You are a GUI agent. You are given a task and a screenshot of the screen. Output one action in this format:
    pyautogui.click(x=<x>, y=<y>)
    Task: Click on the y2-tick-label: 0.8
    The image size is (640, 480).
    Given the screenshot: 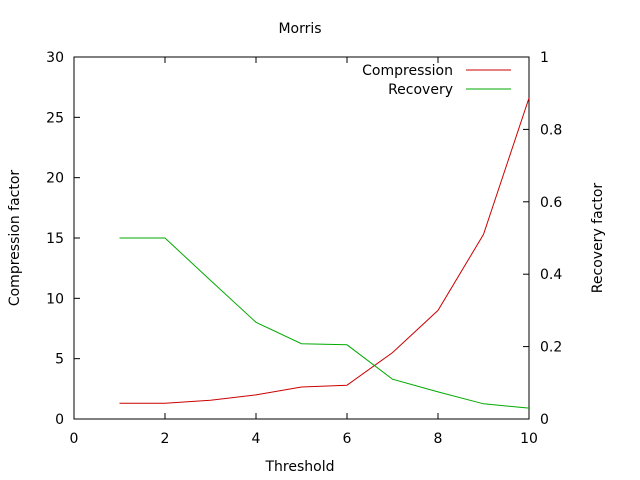 What is the action you would take?
    pyautogui.click(x=551, y=130)
    